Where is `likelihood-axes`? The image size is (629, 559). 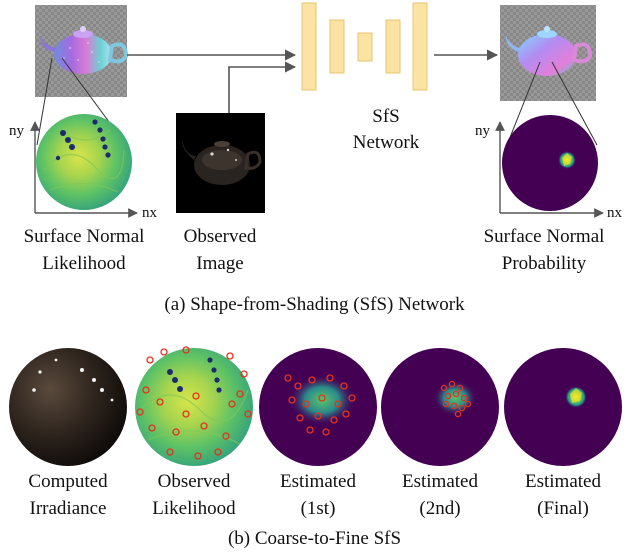 likelihood-axes is located at coordinates (84, 169).